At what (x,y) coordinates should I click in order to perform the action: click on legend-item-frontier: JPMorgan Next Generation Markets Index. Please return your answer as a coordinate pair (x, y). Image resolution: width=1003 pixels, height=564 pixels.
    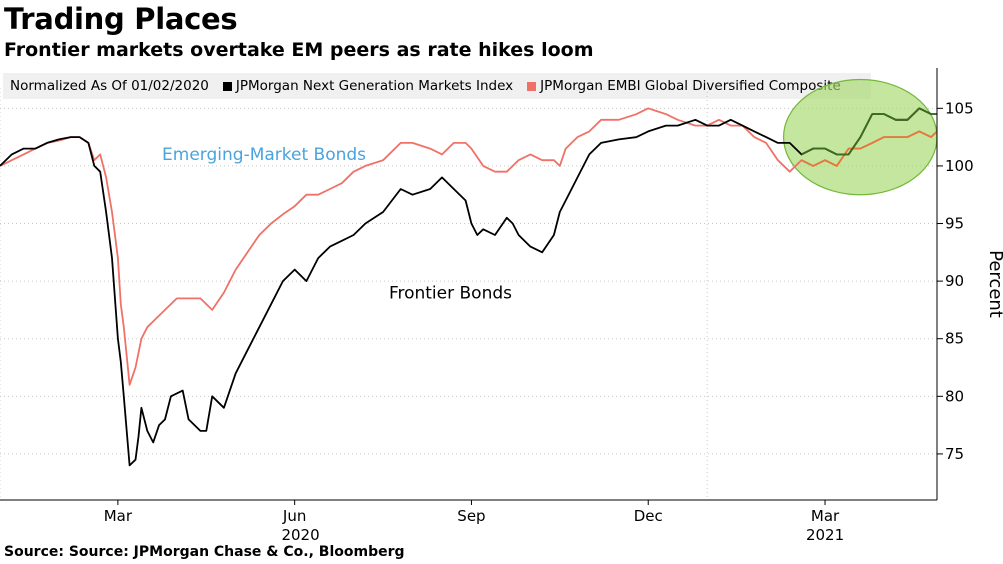
    Looking at the image, I should click on (368, 86).